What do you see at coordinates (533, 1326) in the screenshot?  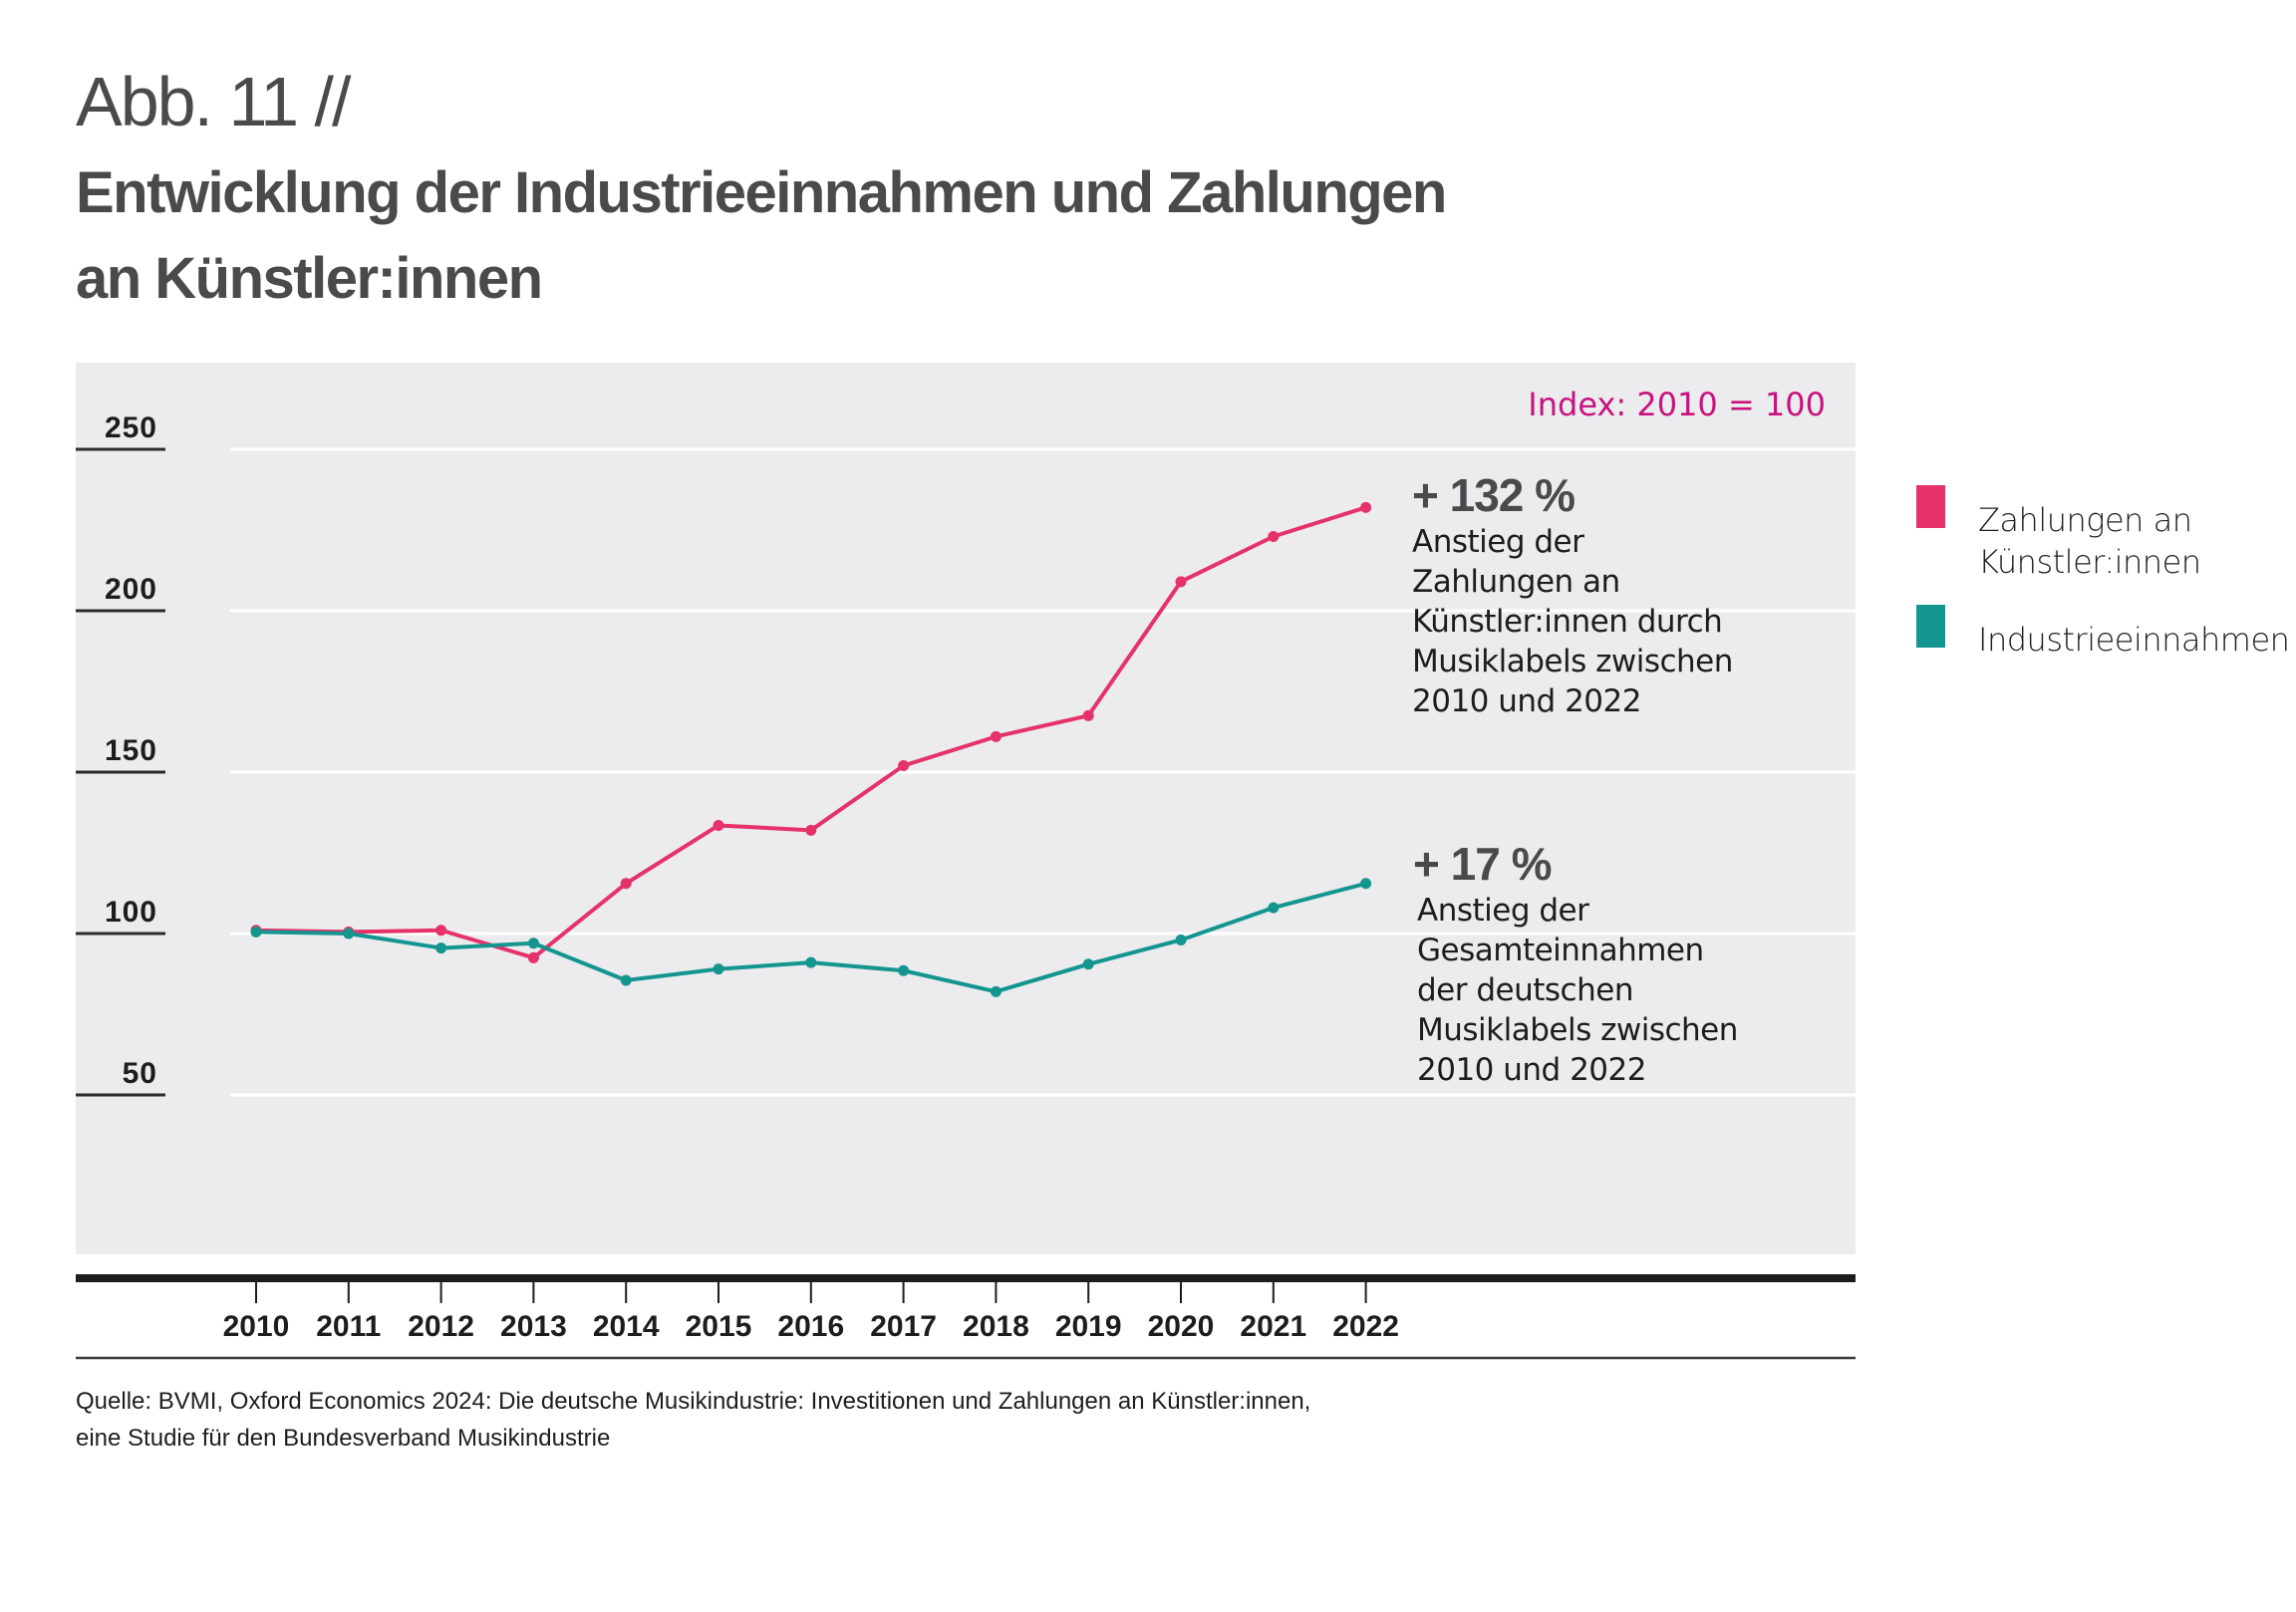 I see `x-tick-label: 2013` at bounding box center [533, 1326].